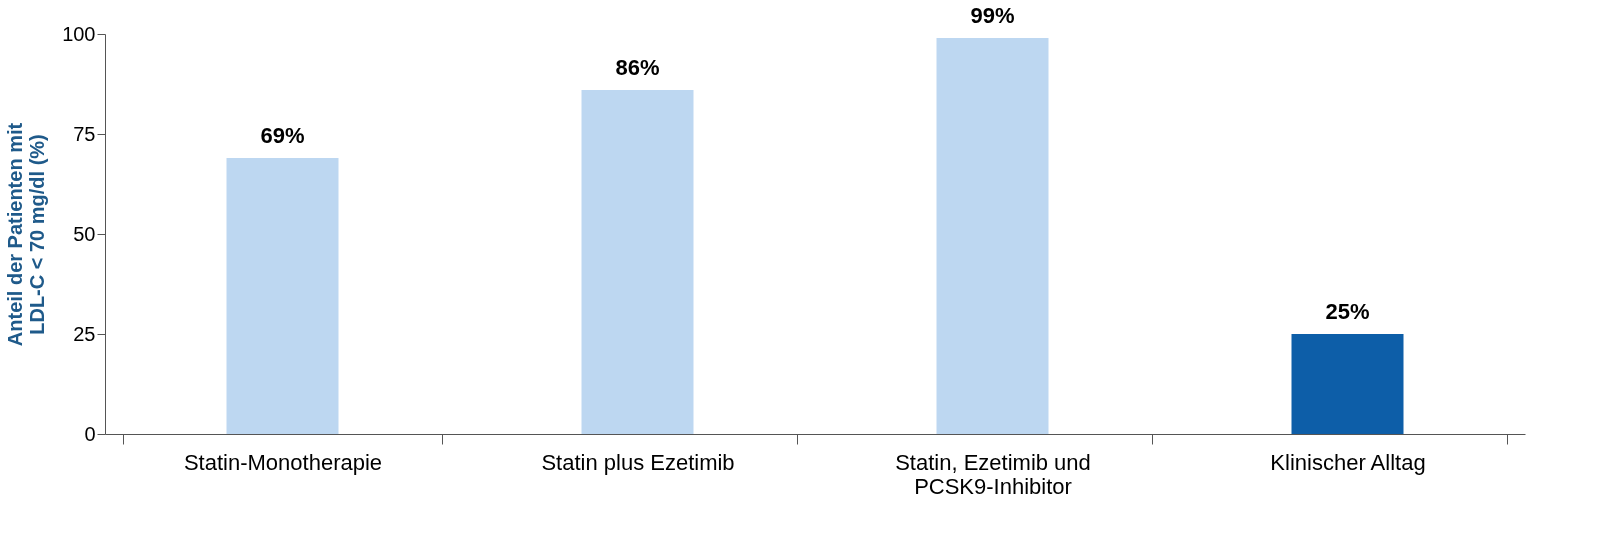 The image size is (1606, 542). Describe the element at coordinates (638, 462) in the screenshot. I see `x-tick-label: Statin plus Ezetimib` at that location.